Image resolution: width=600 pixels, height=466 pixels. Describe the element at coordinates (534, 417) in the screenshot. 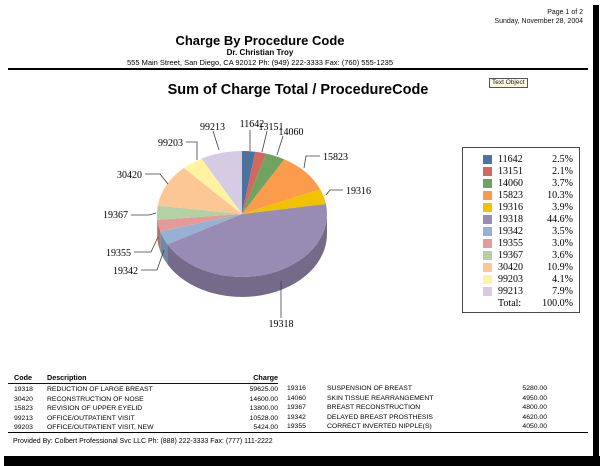

I see `cell-charge: 4620.00` at that location.